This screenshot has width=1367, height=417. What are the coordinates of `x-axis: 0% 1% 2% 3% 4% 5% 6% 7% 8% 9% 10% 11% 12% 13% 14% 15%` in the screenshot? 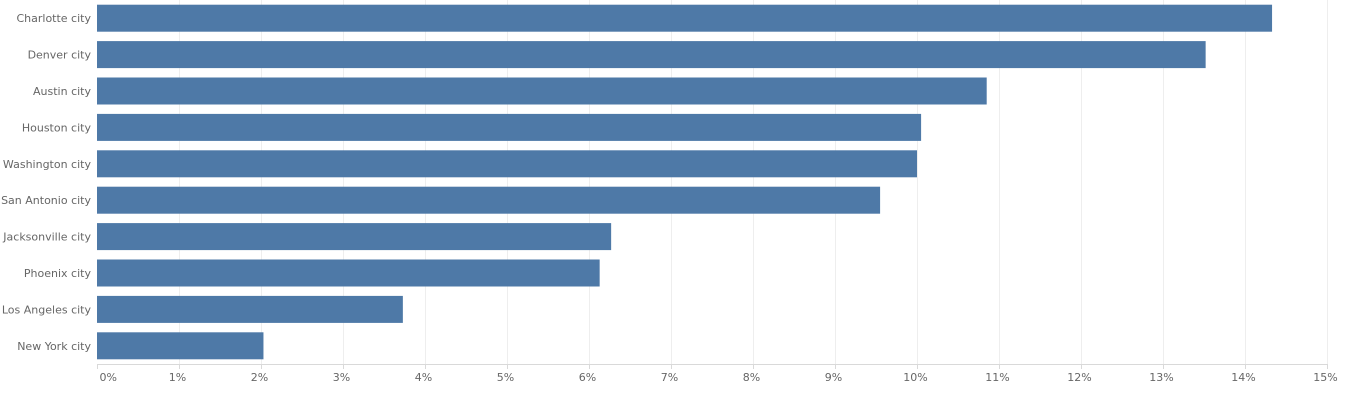 It's located at (717, 374).